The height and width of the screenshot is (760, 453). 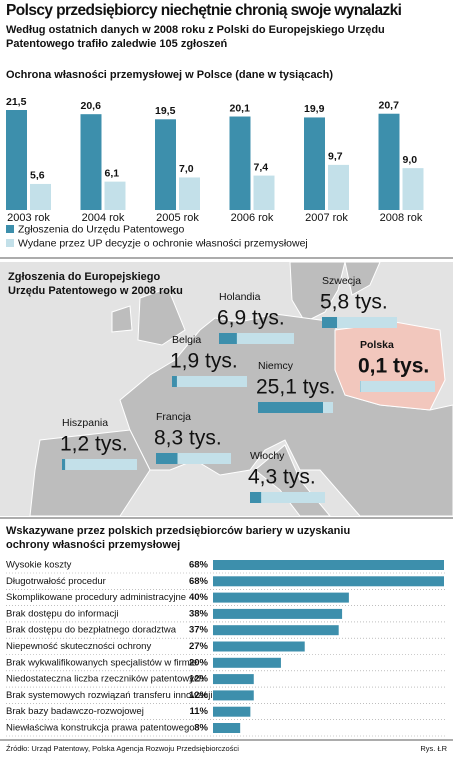 I want to click on country-name: Polska, so click(x=377, y=345).